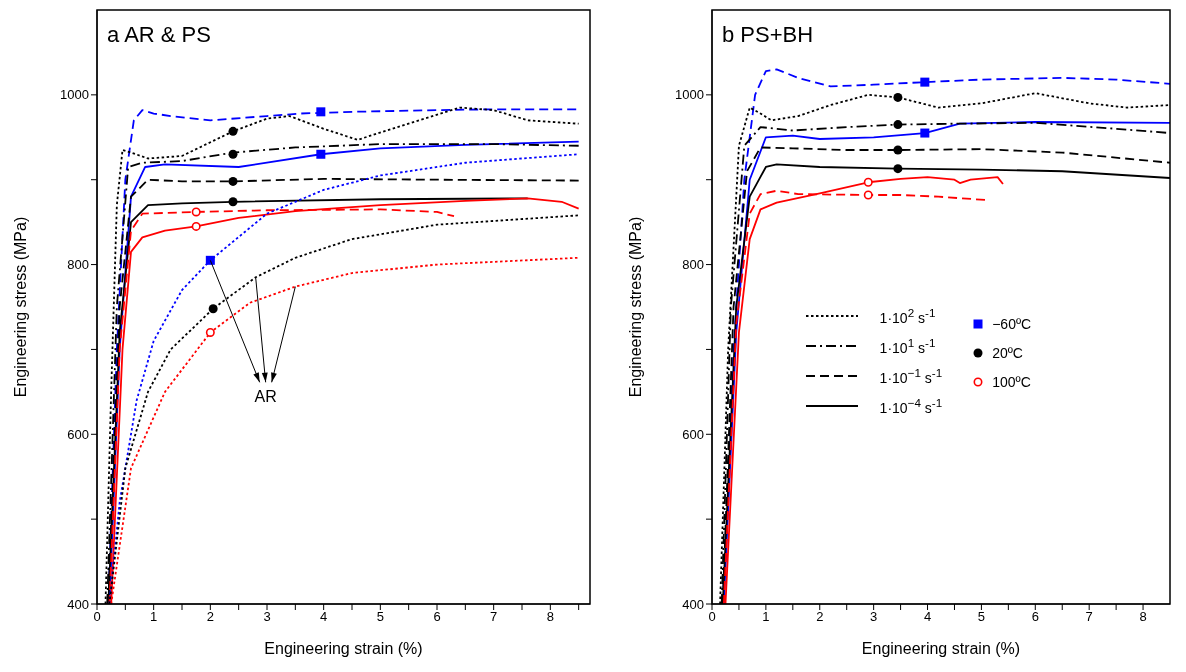 This screenshot has width=1186, height=672. Describe the element at coordinates (1011, 381) in the screenshot. I see `legend-label: 100ºC` at that location.